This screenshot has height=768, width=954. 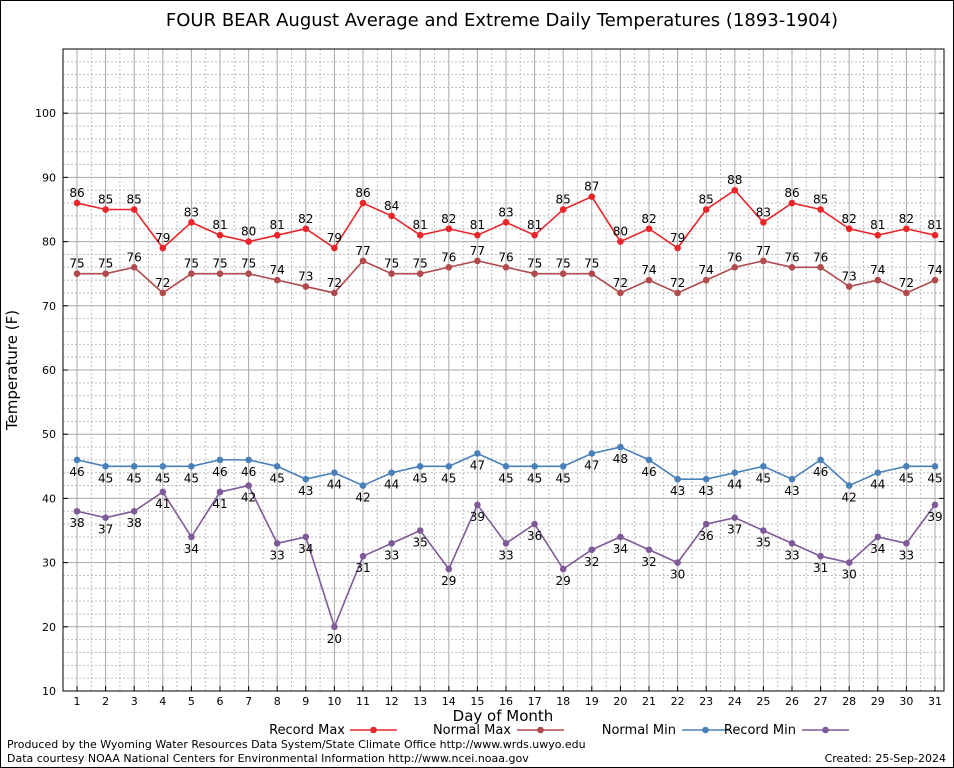 I want to click on x-tick-label: 12, so click(x=392, y=701).